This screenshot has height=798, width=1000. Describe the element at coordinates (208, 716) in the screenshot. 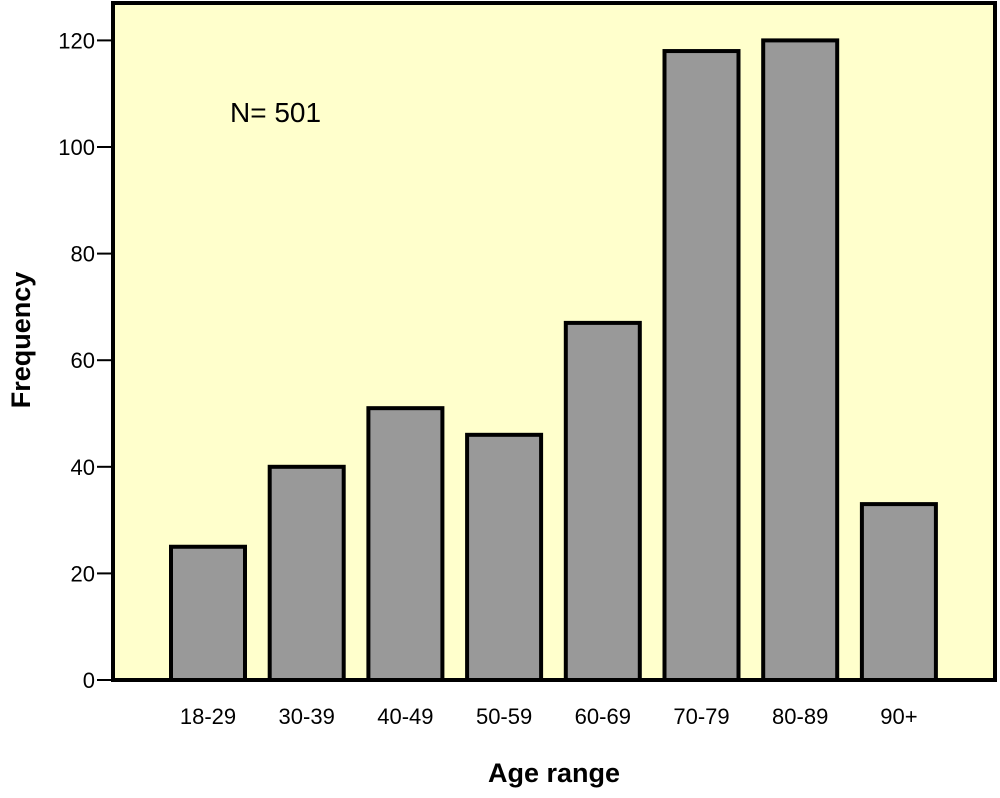

I see `x-tick-label: 18-29` at that location.